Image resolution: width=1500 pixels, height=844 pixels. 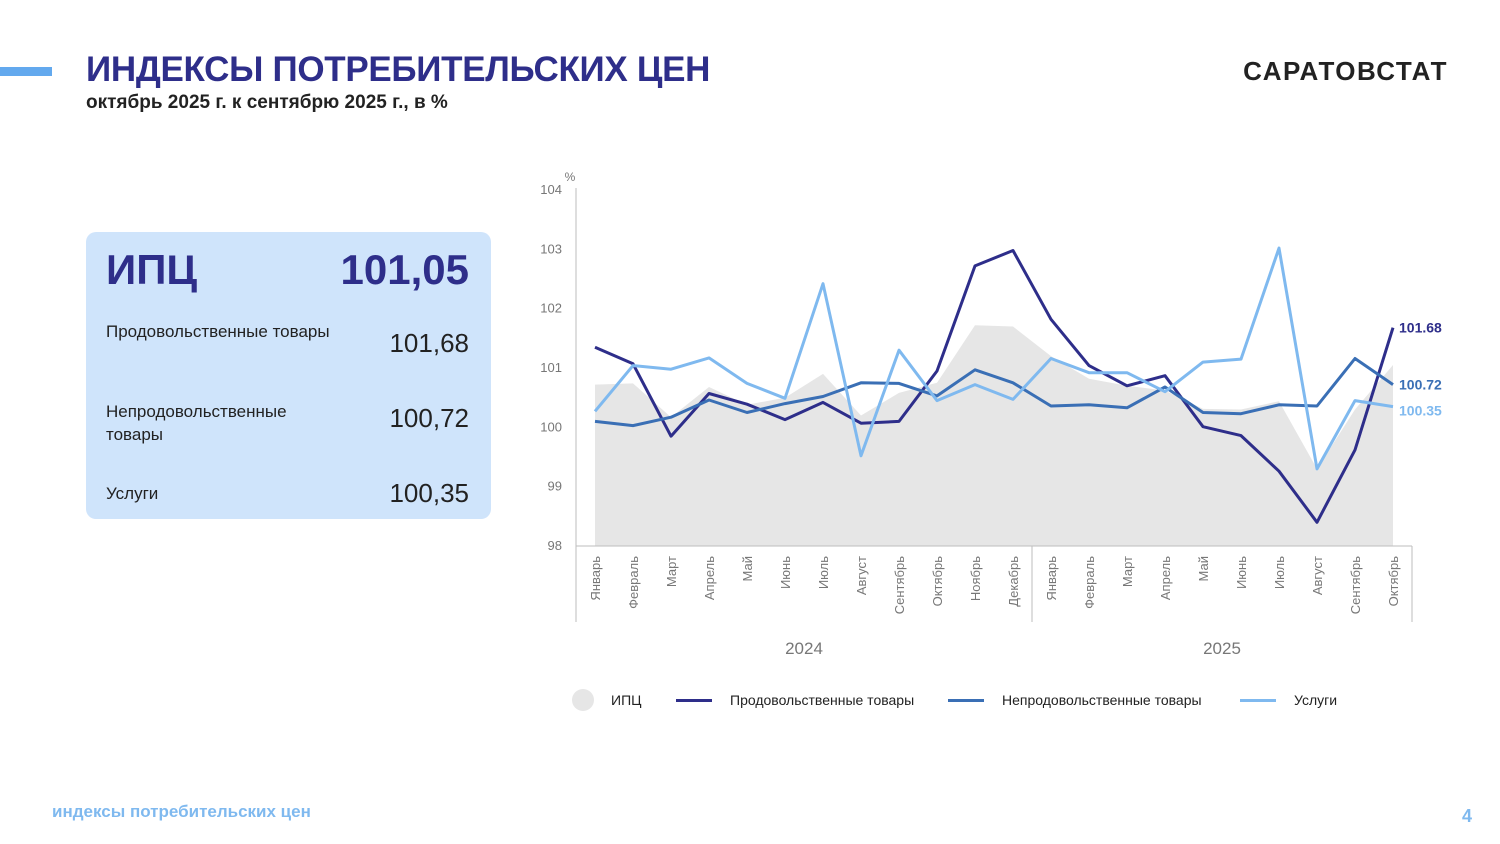 I want to click on y-tick-label: 102, so click(x=551, y=308).